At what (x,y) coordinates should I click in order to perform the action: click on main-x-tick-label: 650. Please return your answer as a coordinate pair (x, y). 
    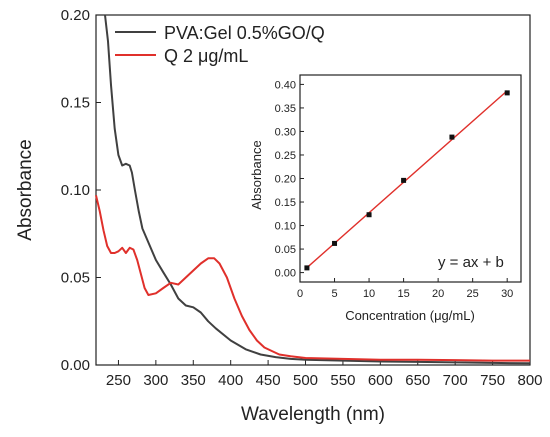
    Looking at the image, I should click on (417, 380).